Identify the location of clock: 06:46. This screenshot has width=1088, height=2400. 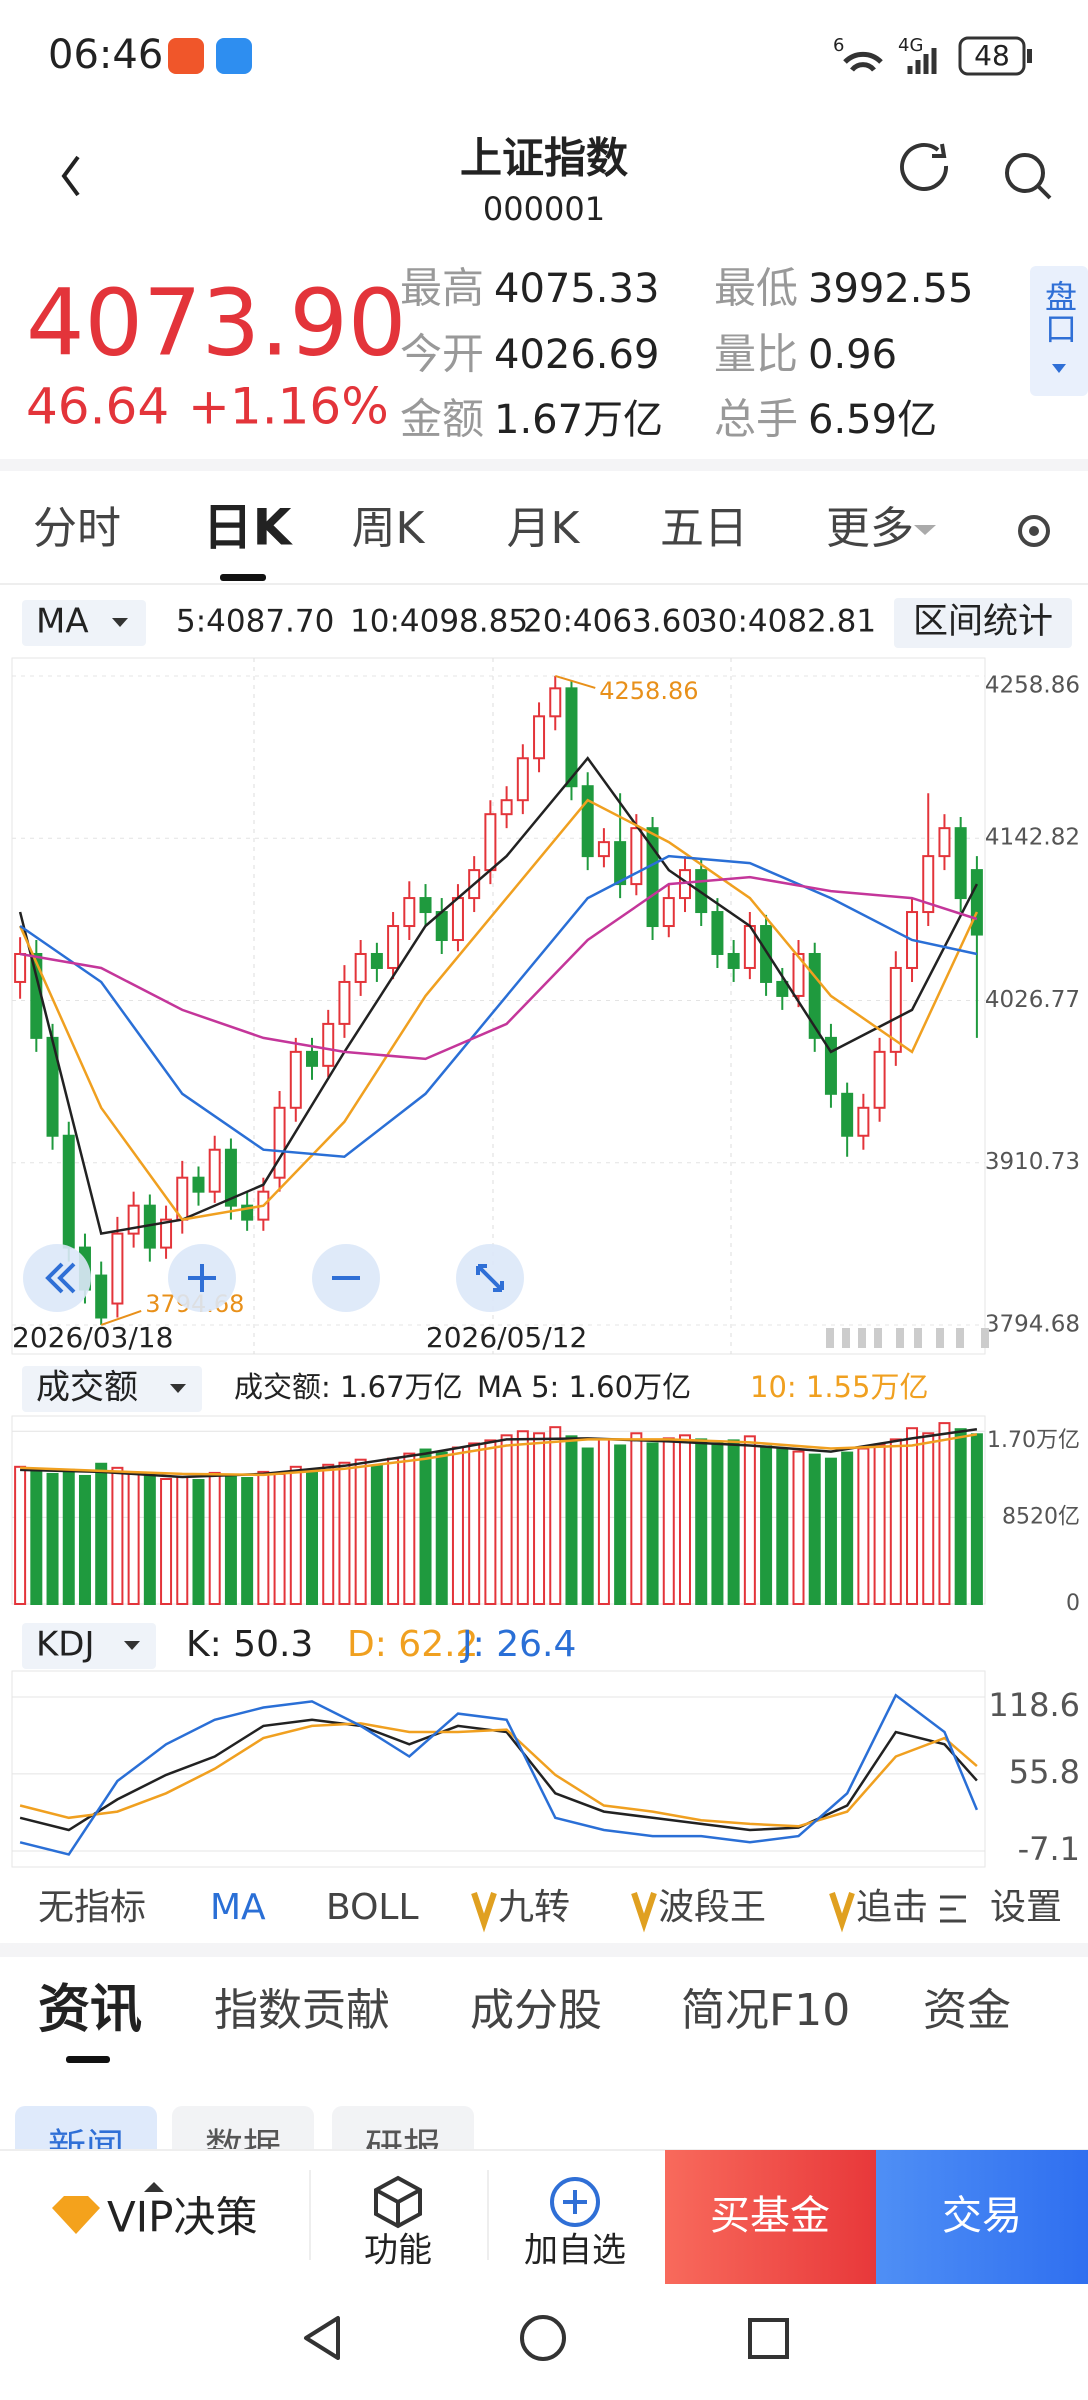
(105, 55).